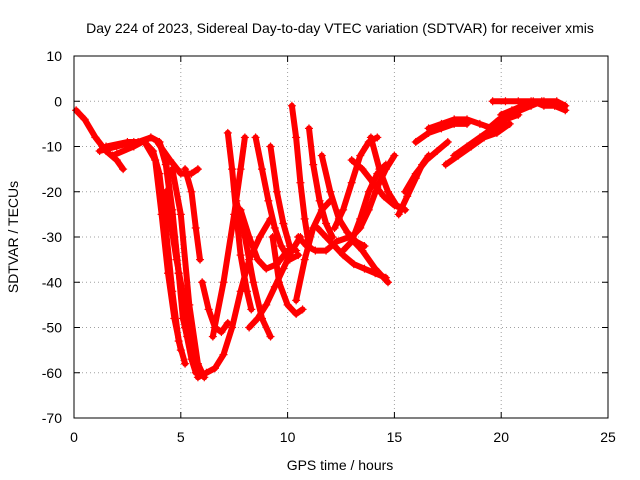  Describe the element at coordinates (288, 437) in the screenshot. I see `x-tick-label: 10` at that location.